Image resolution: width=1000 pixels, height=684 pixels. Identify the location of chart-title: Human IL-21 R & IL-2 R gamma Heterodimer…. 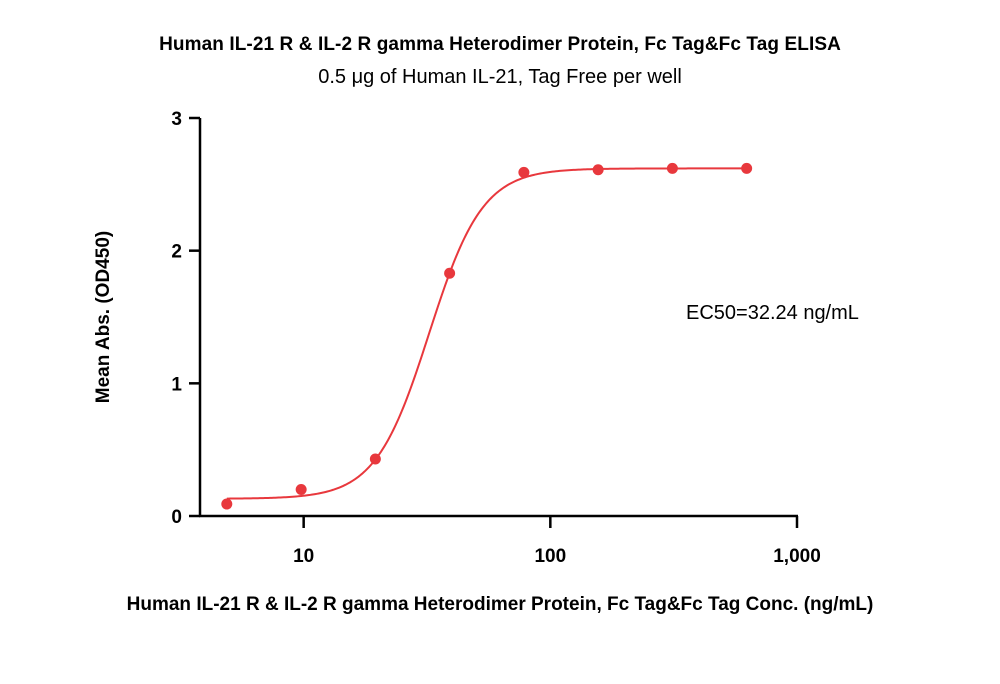
(500, 44).